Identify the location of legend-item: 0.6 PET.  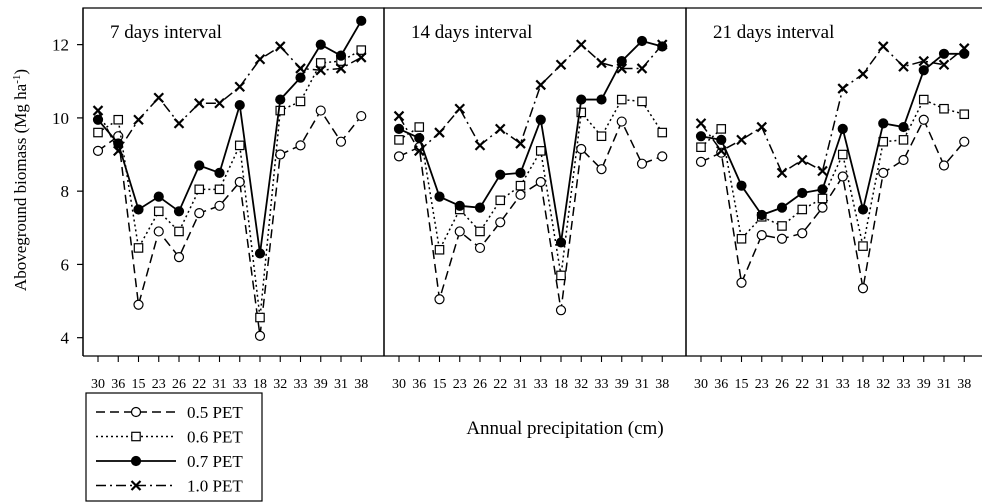
(169, 437).